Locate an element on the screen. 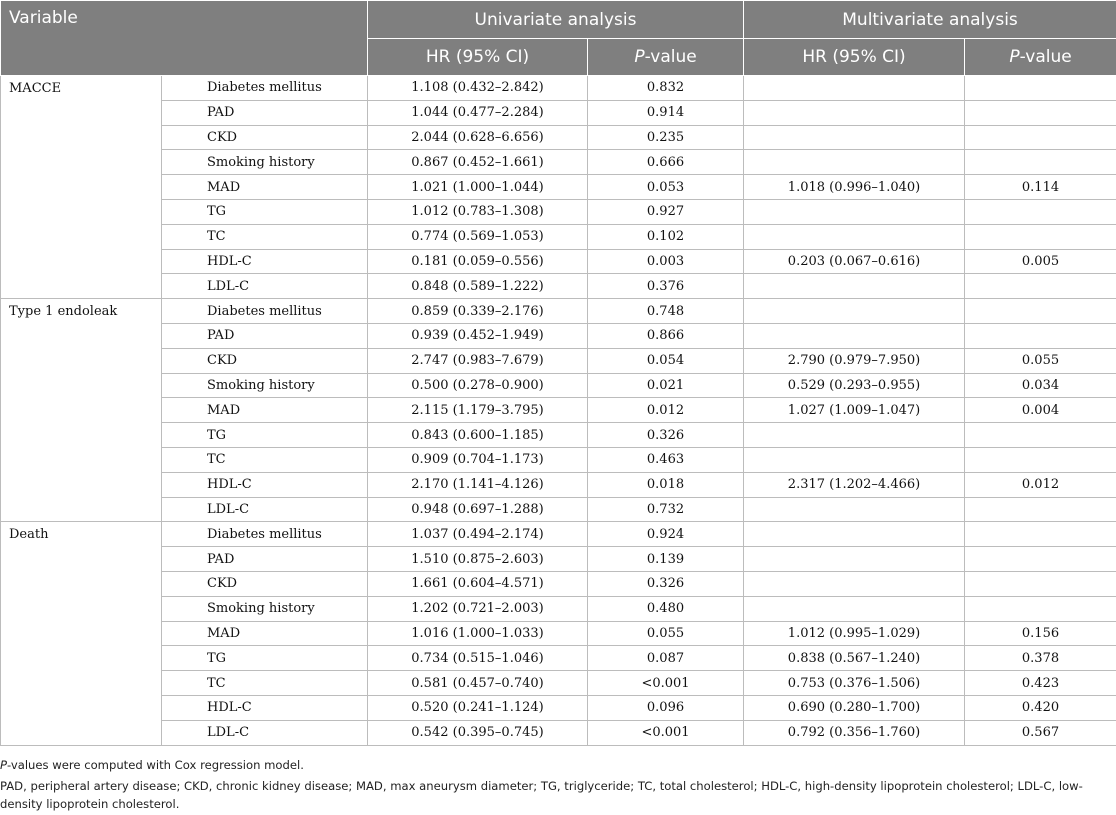 This screenshot has height=815, width=1116. cell-multivariate-hr: 2.317 (1.202–4.466) is located at coordinates (854, 484).